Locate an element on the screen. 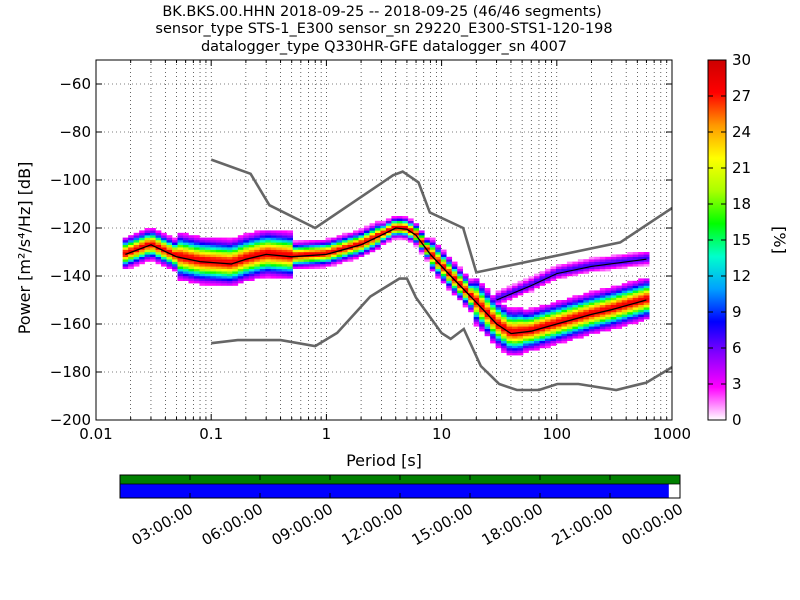 This screenshot has height=600, width=800. time-tick-label: 00:00:00 is located at coordinates (652, 524).